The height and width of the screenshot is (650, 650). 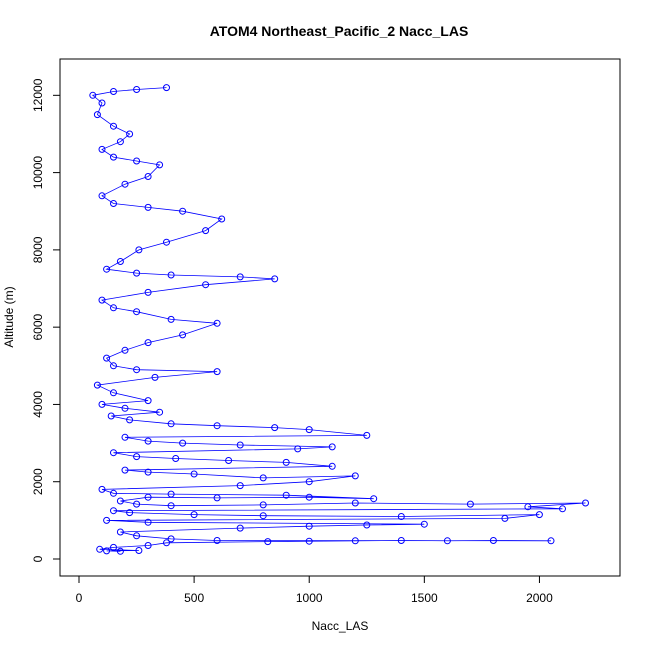 What do you see at coordinates (38, 249) in the screenshot?
I see `y-tick-label: 8000` at bounding box center [38, 249].